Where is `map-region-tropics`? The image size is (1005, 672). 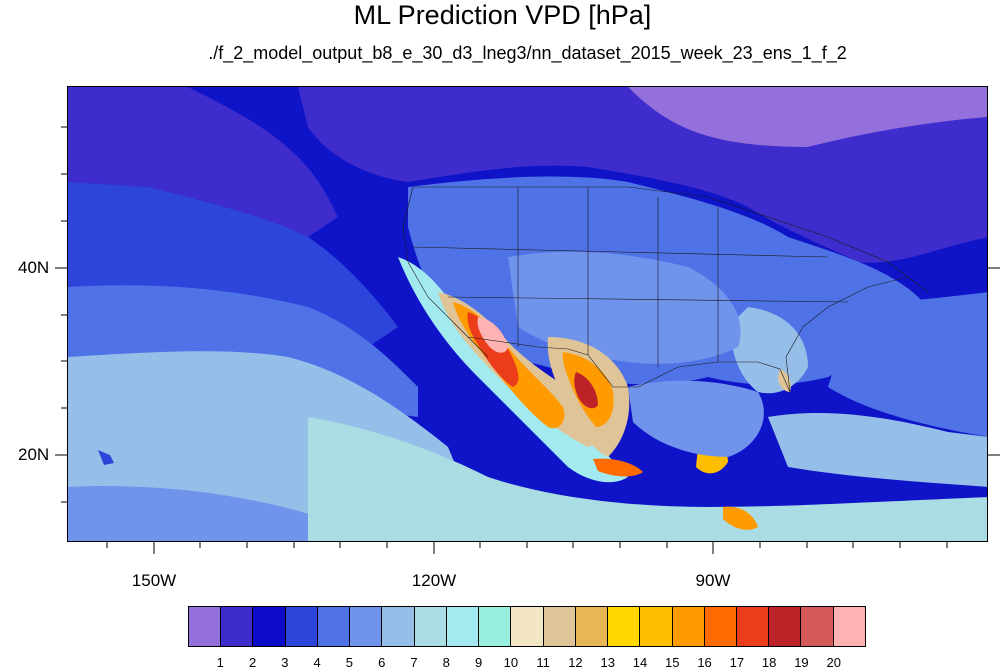
map-region-tropics is located at coordinates (217, 513).